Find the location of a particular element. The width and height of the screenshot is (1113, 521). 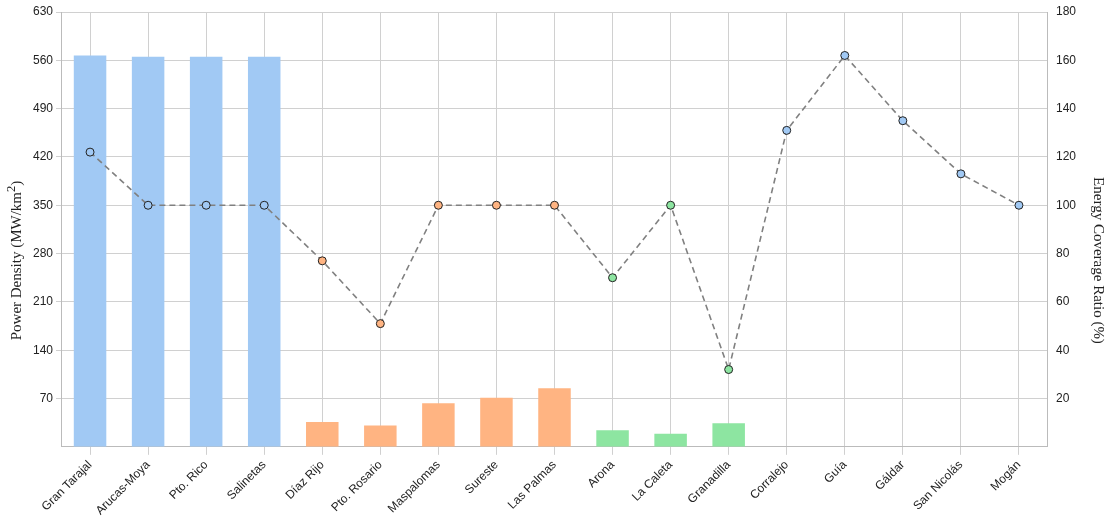

y-tick-label: 70 is located at coordinates (46, 397).